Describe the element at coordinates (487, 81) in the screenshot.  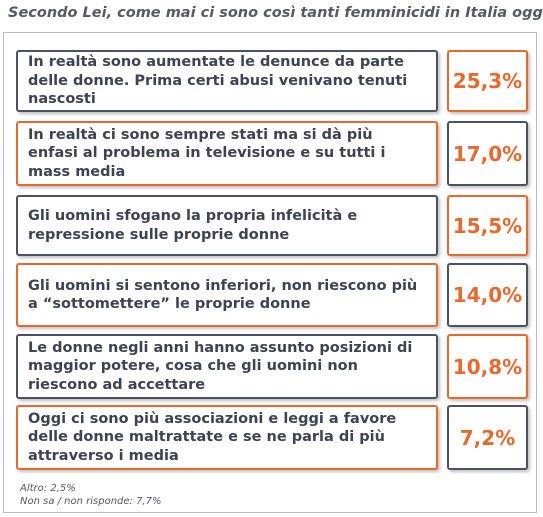
I see `answer-percentage: 25,3%` at that location.